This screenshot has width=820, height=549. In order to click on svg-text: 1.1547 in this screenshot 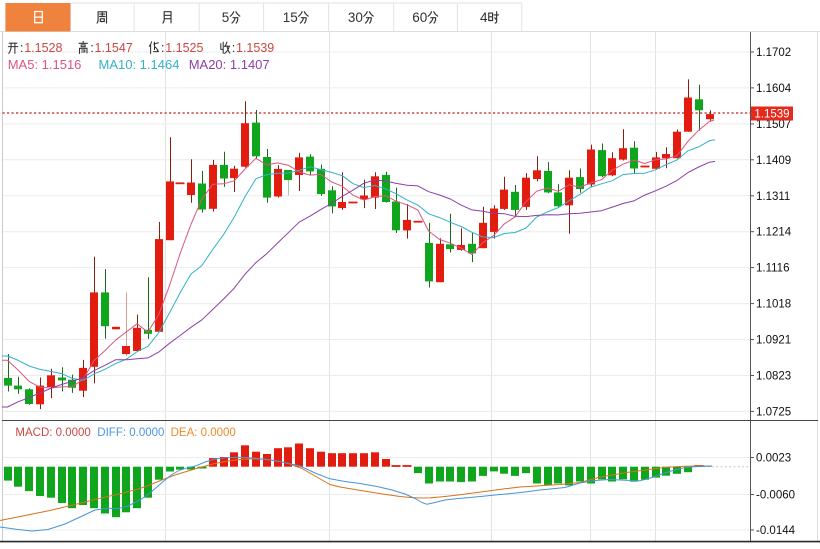, I will do `click(114, 48)`.